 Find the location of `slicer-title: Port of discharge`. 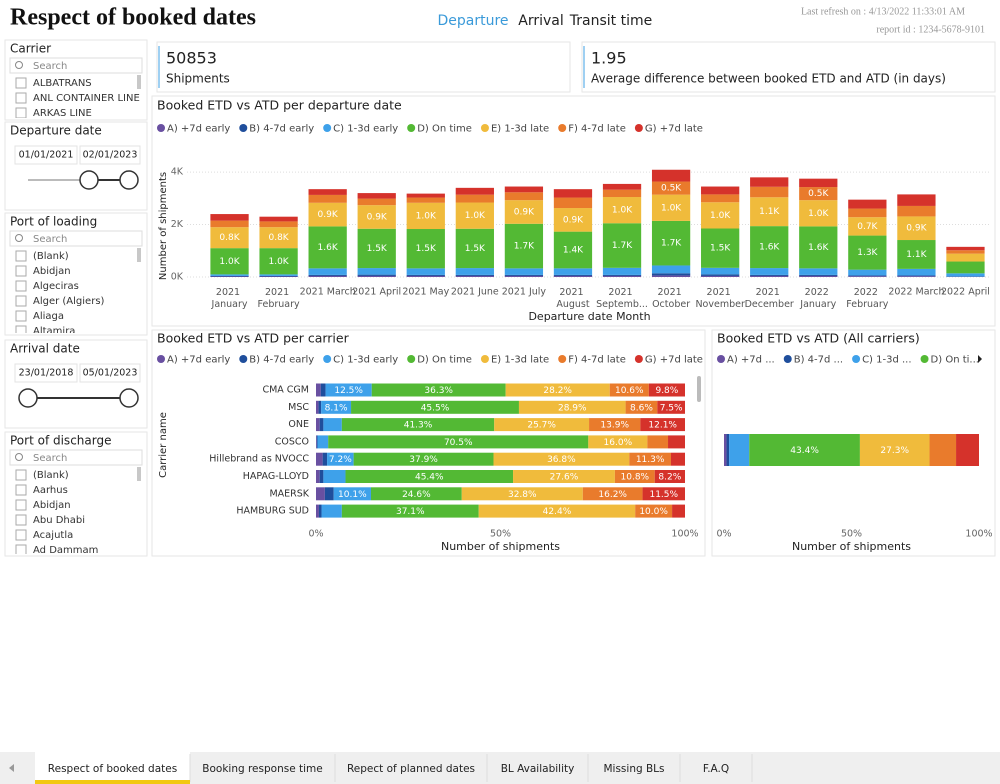

slicer-title: Port of discharge is located at coordinates (60, 441).